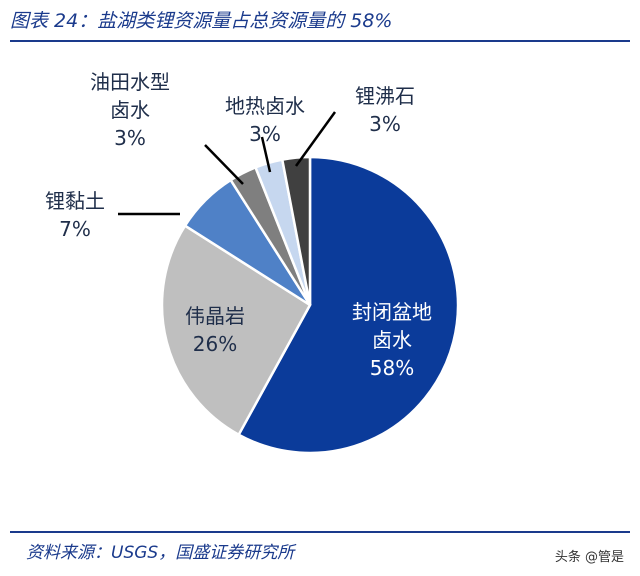 This screenshot has width=640, height=576. What do you see at coordinates (589, 557) in the screenshot?
I see `watermark: 头条 @管是` at bounding box center [589, 557].